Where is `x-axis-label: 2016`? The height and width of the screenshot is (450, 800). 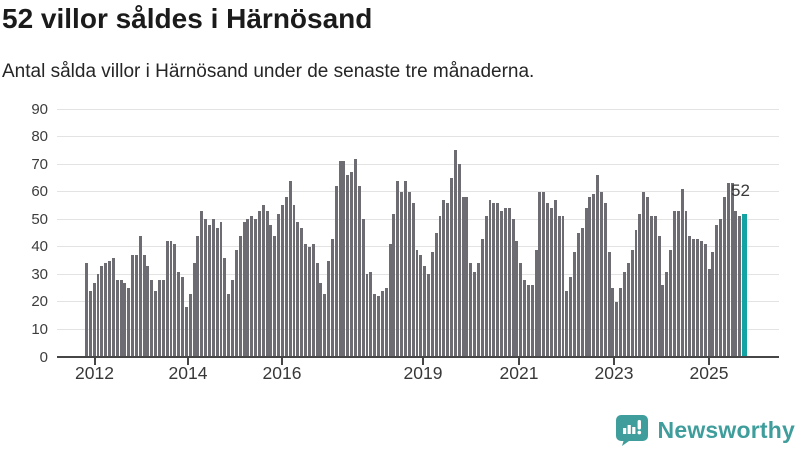 x-axis-label: 2016 is located at coordinates (282, 373).